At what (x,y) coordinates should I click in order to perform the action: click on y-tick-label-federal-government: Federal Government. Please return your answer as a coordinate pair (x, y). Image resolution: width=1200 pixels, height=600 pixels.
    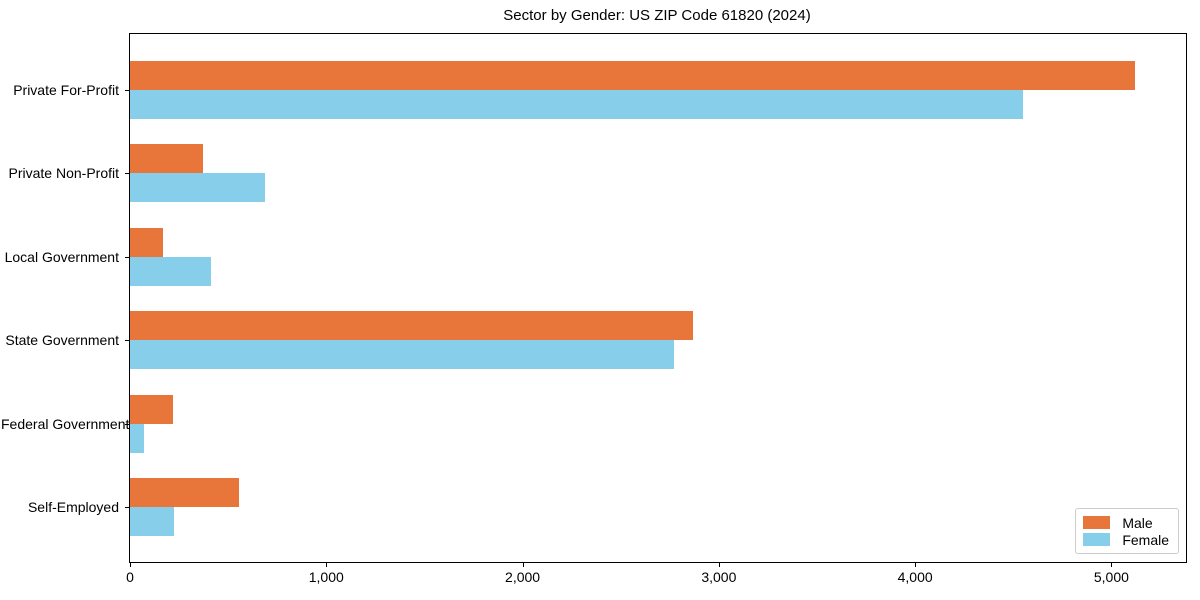
    Looking at the image, I should click on (65, 423).